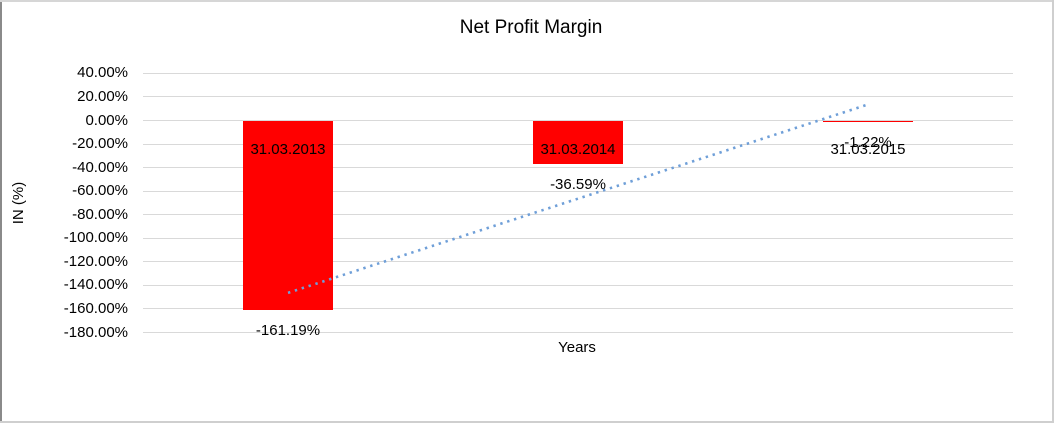 This screenshot has height=426, width=1054. I want to click on category-label: 31.03.2013, so click(288, 149).